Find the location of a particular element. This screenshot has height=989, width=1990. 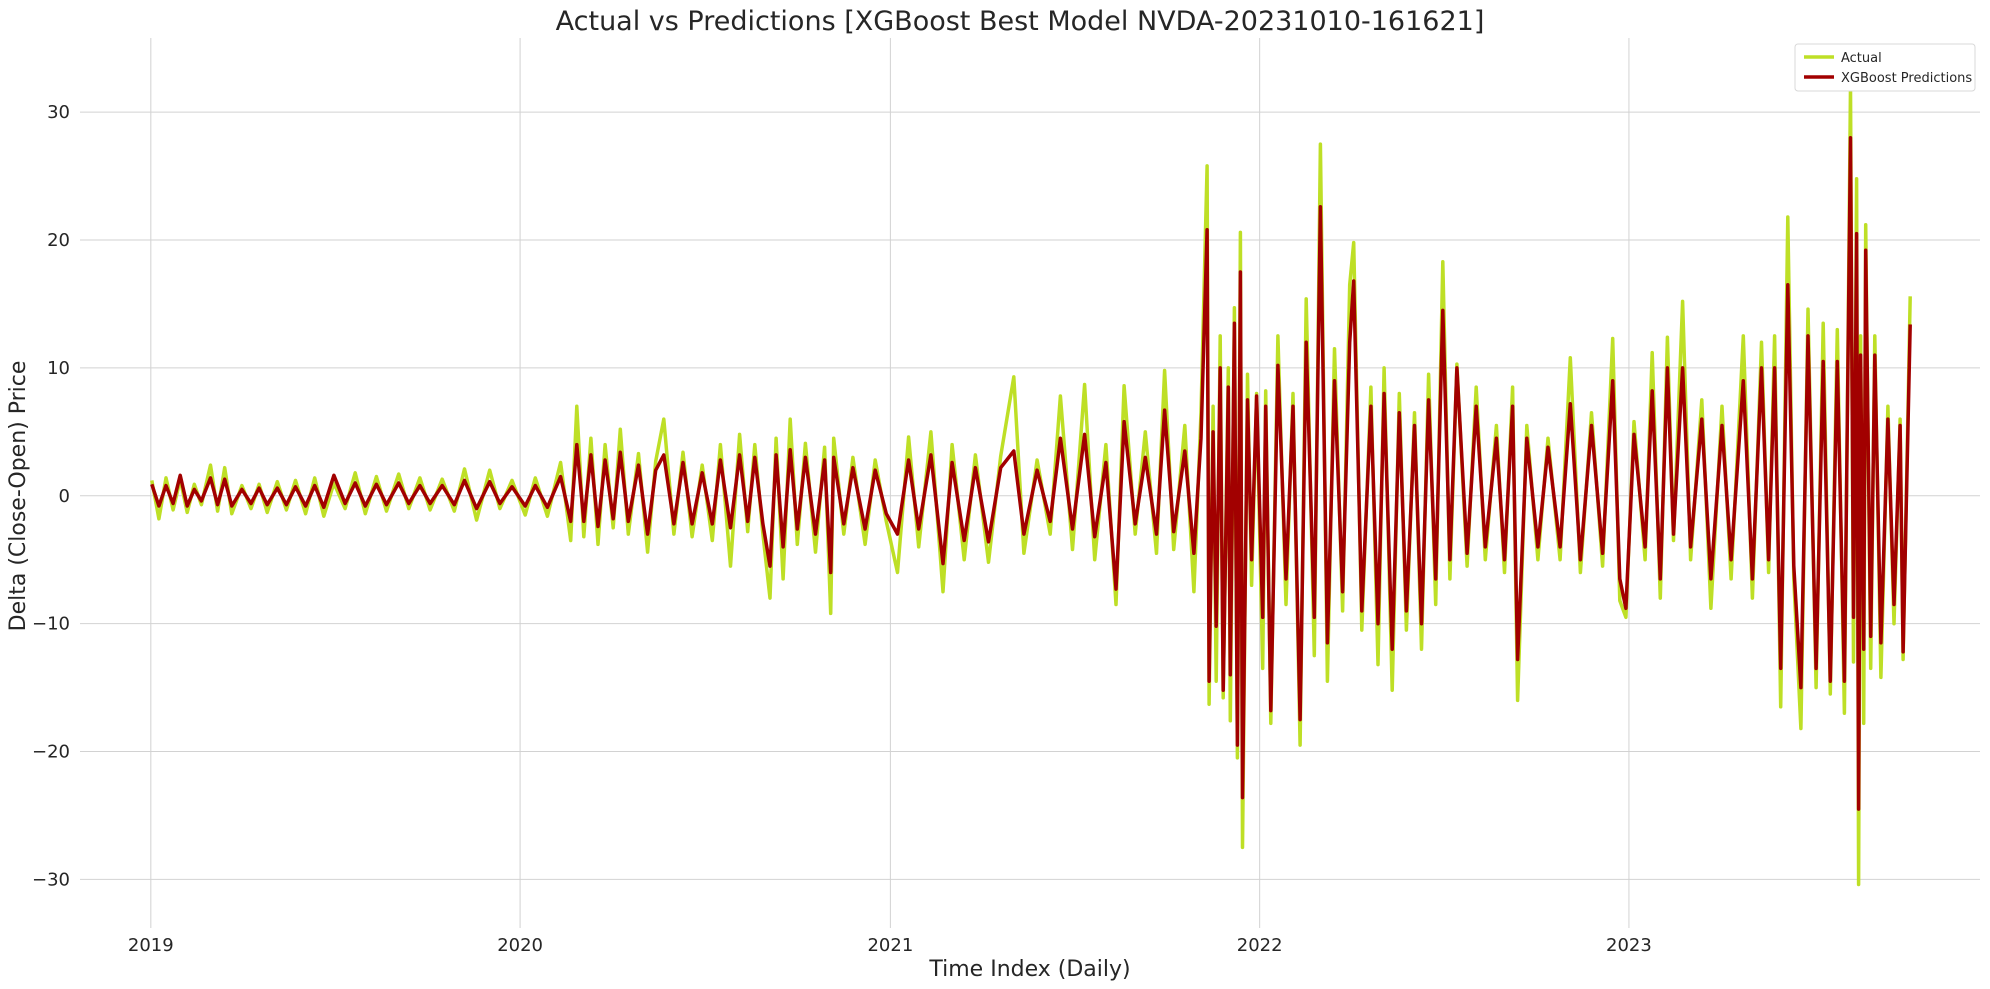

y-tick-label: −10 is located at coordinates (51, 624).